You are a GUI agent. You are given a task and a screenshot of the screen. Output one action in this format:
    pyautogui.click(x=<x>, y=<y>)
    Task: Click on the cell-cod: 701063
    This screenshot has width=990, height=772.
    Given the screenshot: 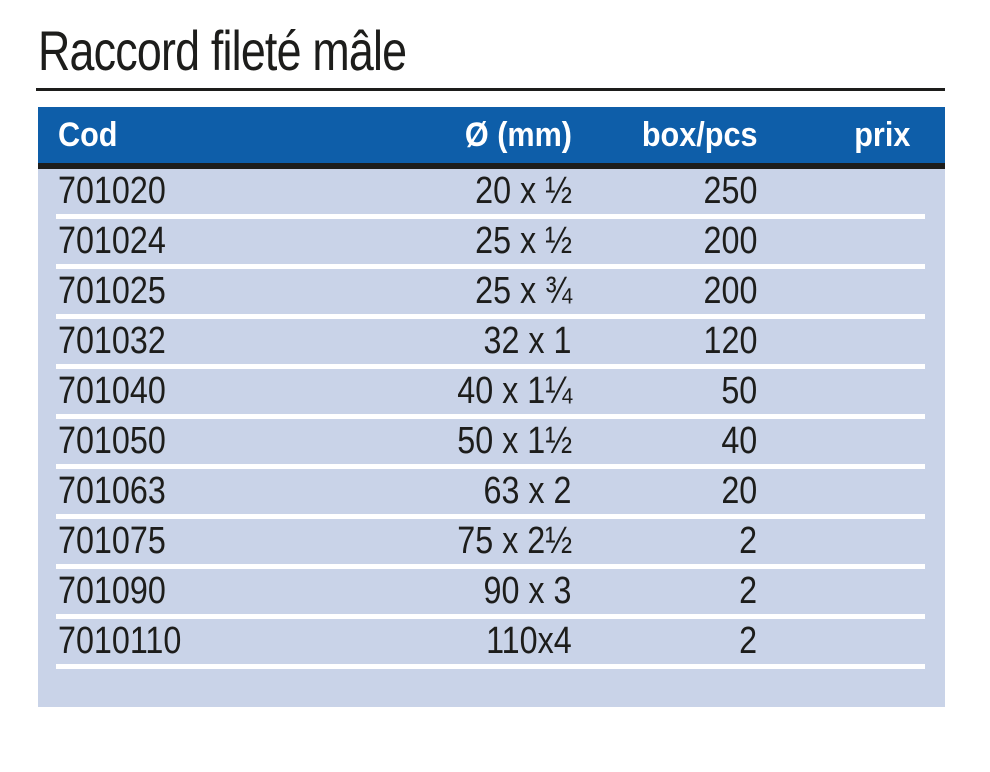 What is the action you would take?
    pyautogui.click(x=188, y=491)
    